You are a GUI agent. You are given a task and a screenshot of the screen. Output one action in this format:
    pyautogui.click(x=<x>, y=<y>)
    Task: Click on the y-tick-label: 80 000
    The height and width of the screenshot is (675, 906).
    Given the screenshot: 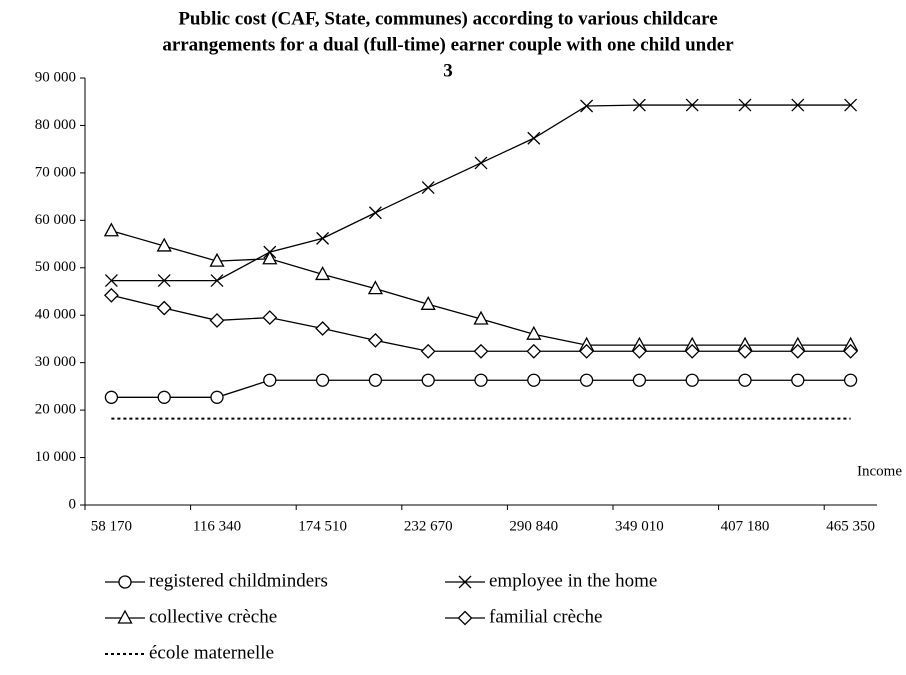 What is the action you would take?
    pyautogui.click(x=55, y=125)
    